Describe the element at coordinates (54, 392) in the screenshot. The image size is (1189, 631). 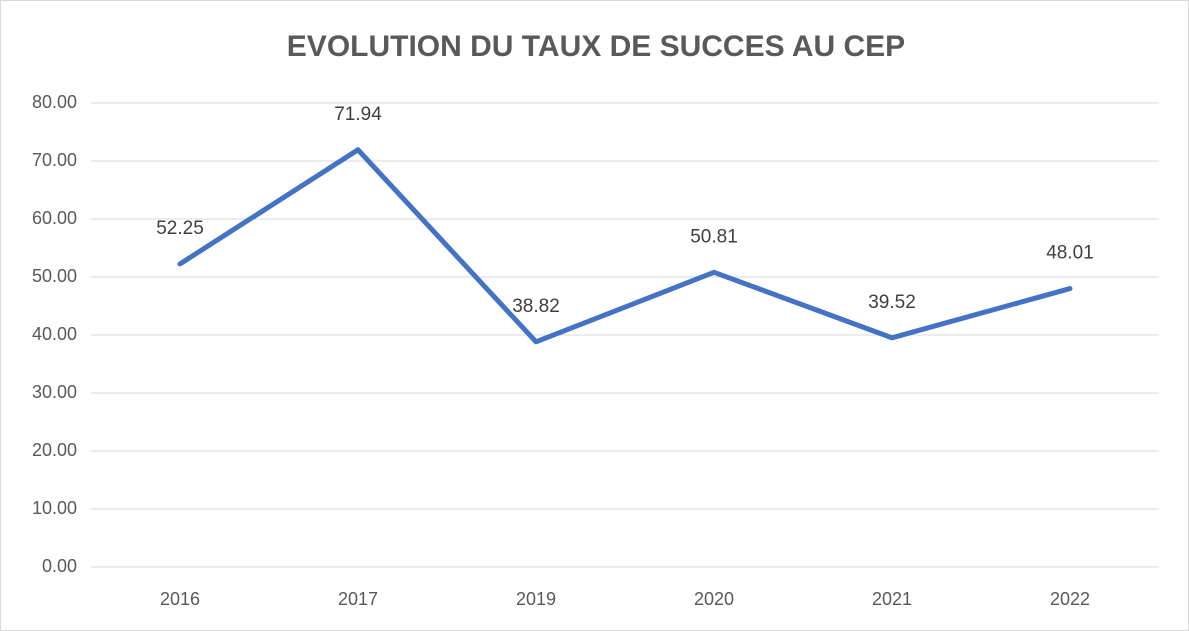
I see `y-tick-label: 30.00` at that location.